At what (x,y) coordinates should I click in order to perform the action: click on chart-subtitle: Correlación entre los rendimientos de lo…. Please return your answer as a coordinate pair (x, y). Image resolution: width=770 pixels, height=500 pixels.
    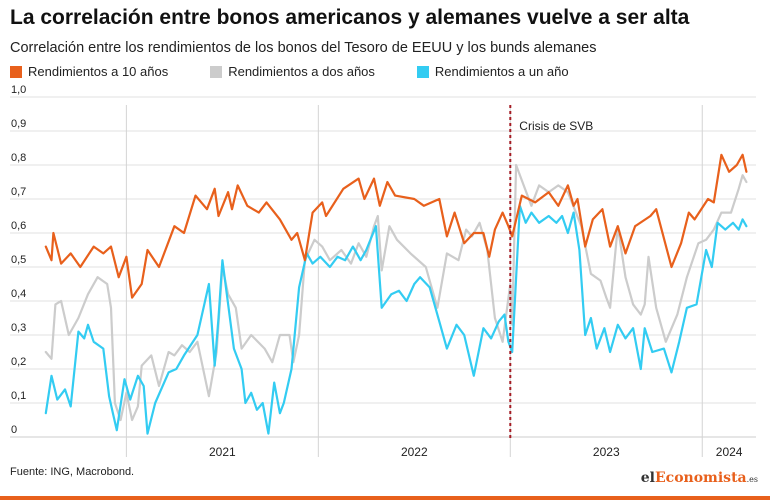
    Looking at the image, I should click on (303, 48).